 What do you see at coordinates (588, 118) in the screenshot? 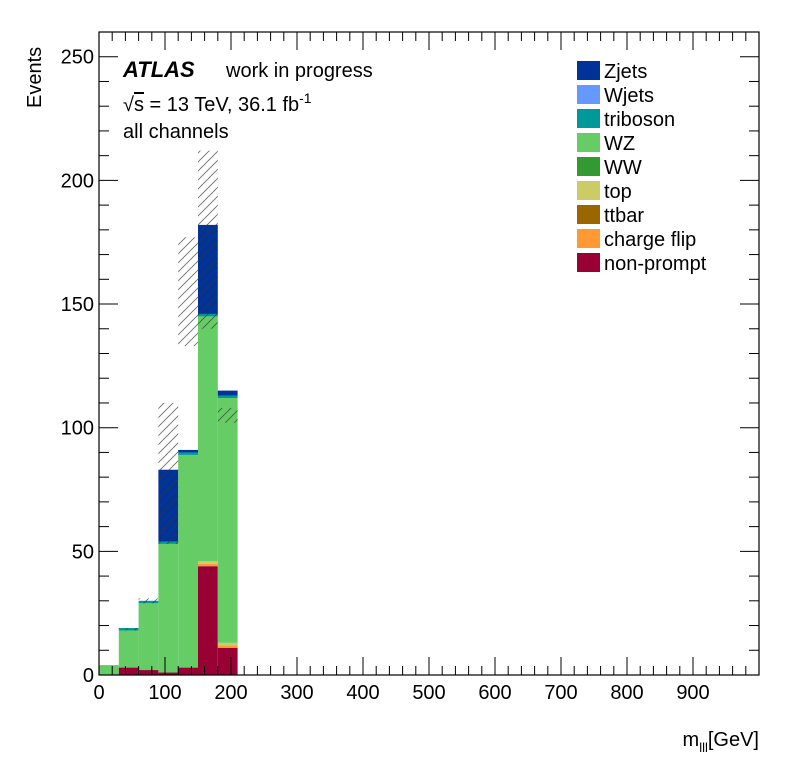
I see `legend-swatch-triboson` at bounding box center [588, 118].